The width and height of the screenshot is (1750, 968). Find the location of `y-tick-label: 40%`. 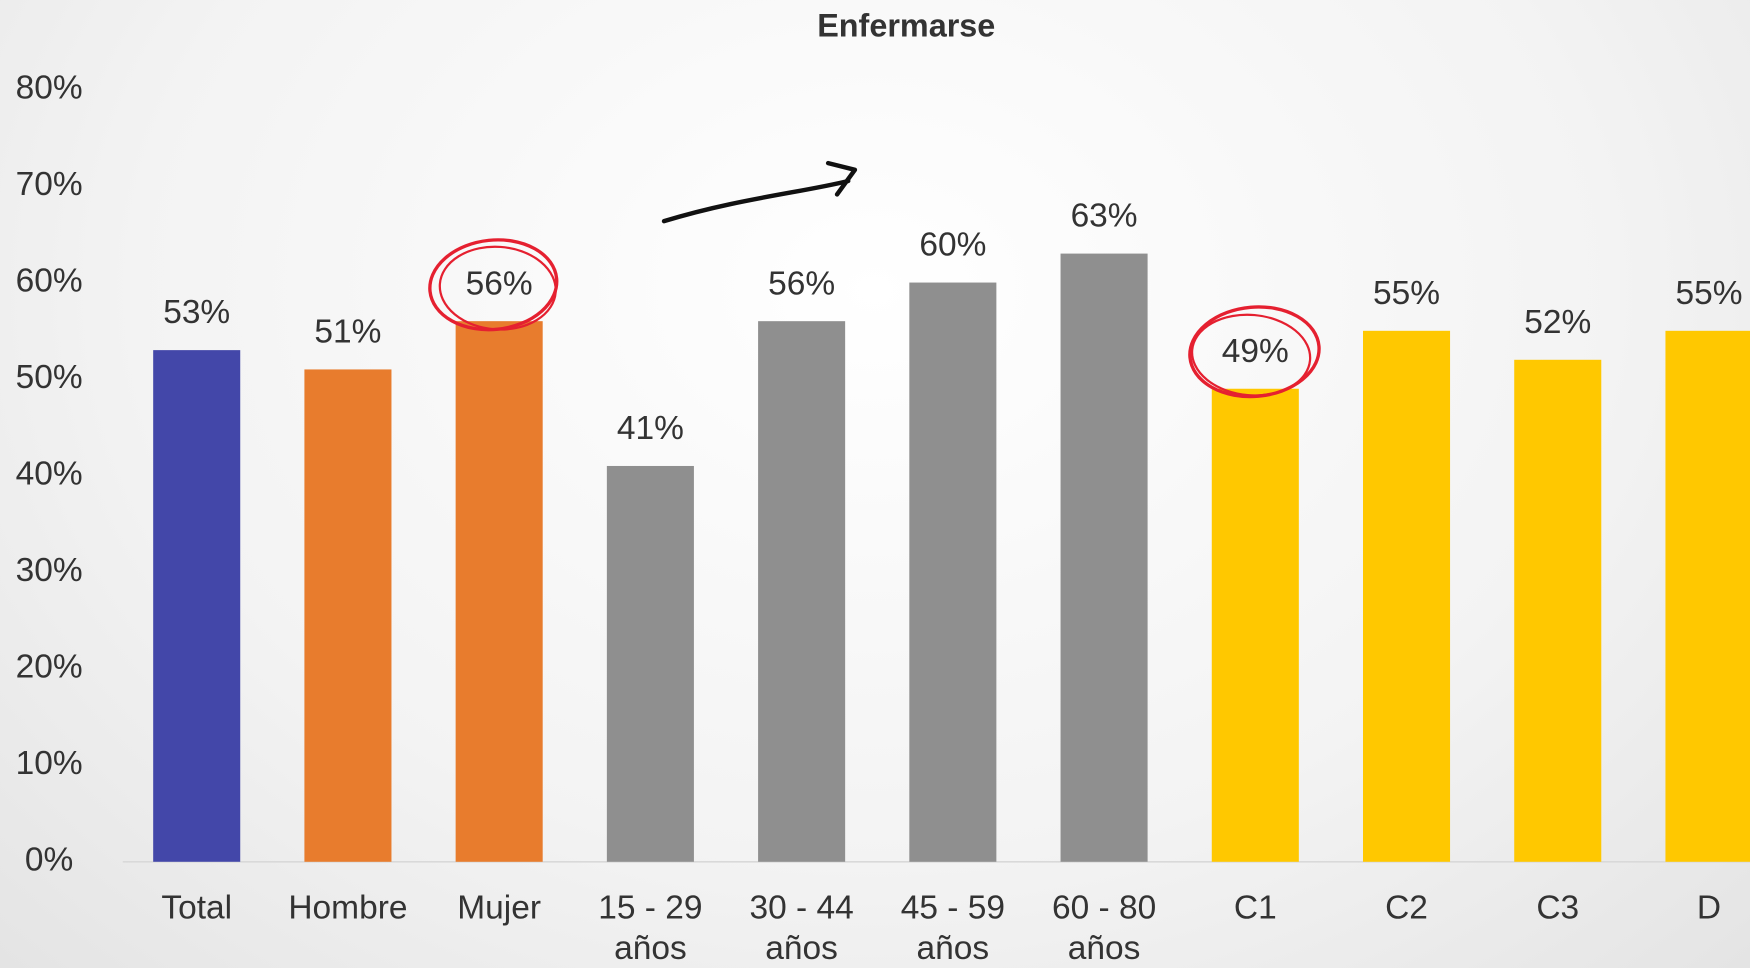

y-tick-label: 40% is located at coordinates (49, 473).